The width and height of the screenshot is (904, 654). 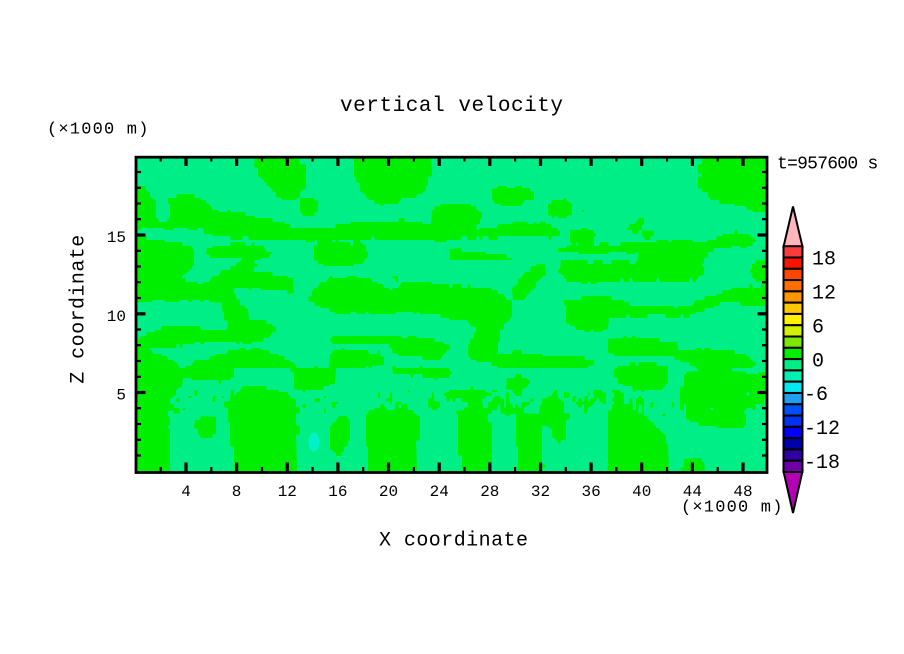 What do you see at coordinates (116, 238) in the screenshot?
I see `svg-text: 15` at bounding box center [116, 238].